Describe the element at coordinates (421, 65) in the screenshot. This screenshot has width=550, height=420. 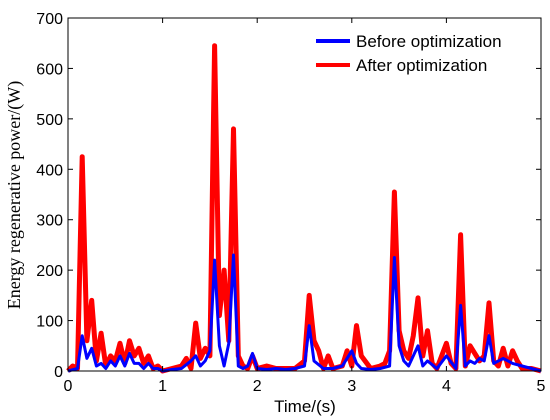
I see `legend-label-after: After optimization` at that location.